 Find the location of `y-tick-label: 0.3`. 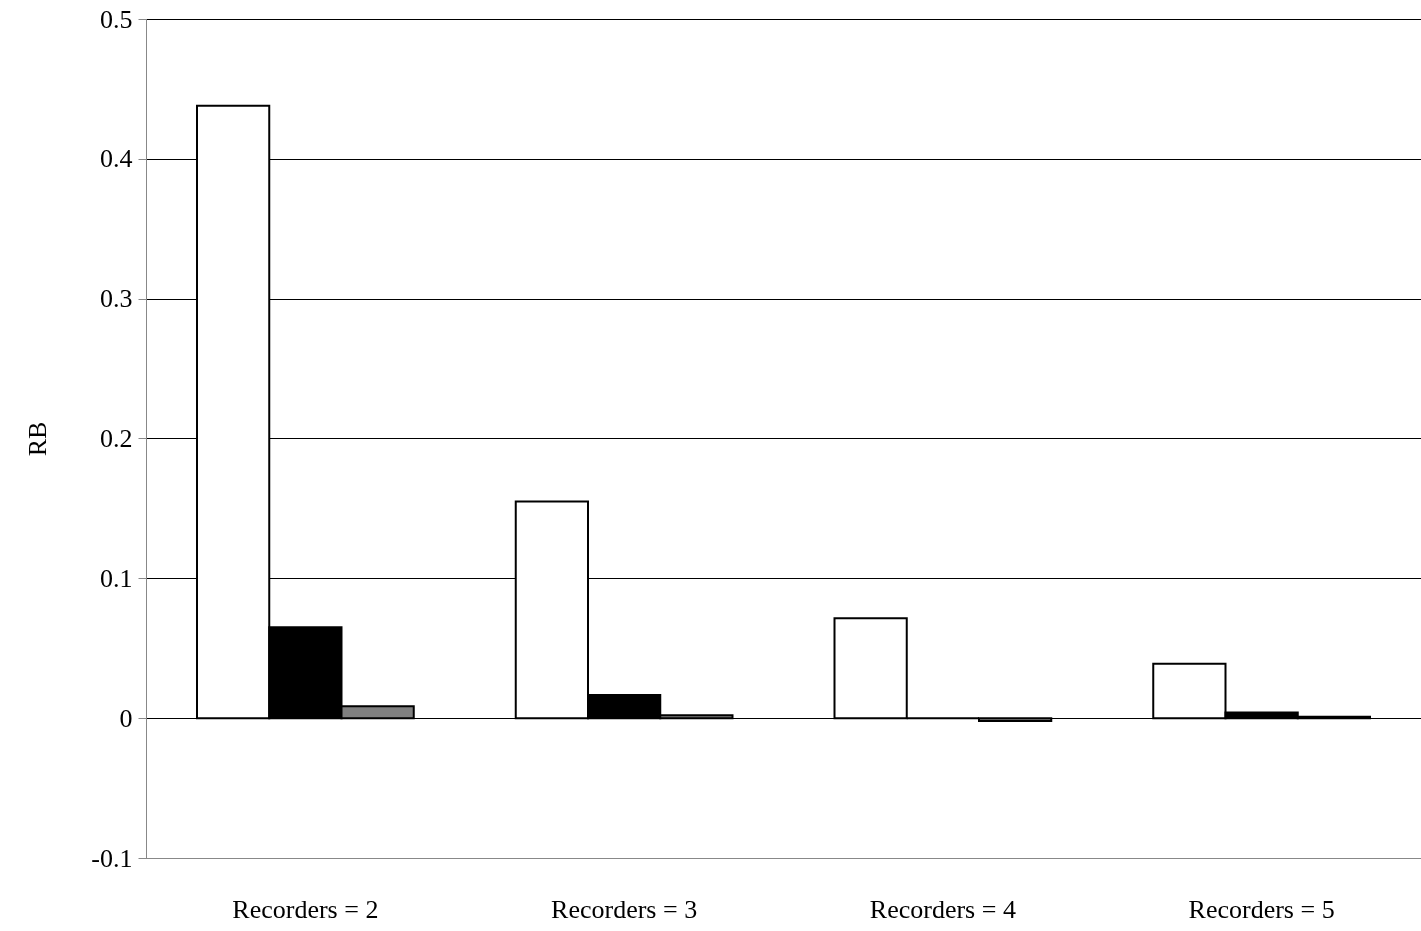

y-tick-label: 0.3 is located at coordinates (116, 299).